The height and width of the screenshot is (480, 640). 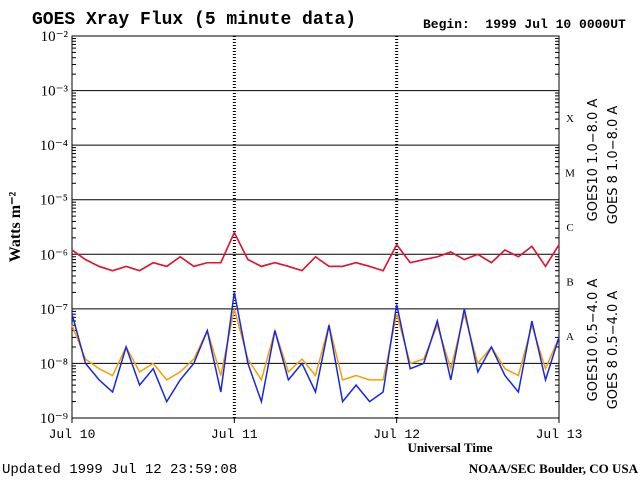 What do you see at coordinates (613, 165) in the screenshot?
I see `legend-entry: GOES 8 1.0−8.0 A` at bounding box center [613, 165].